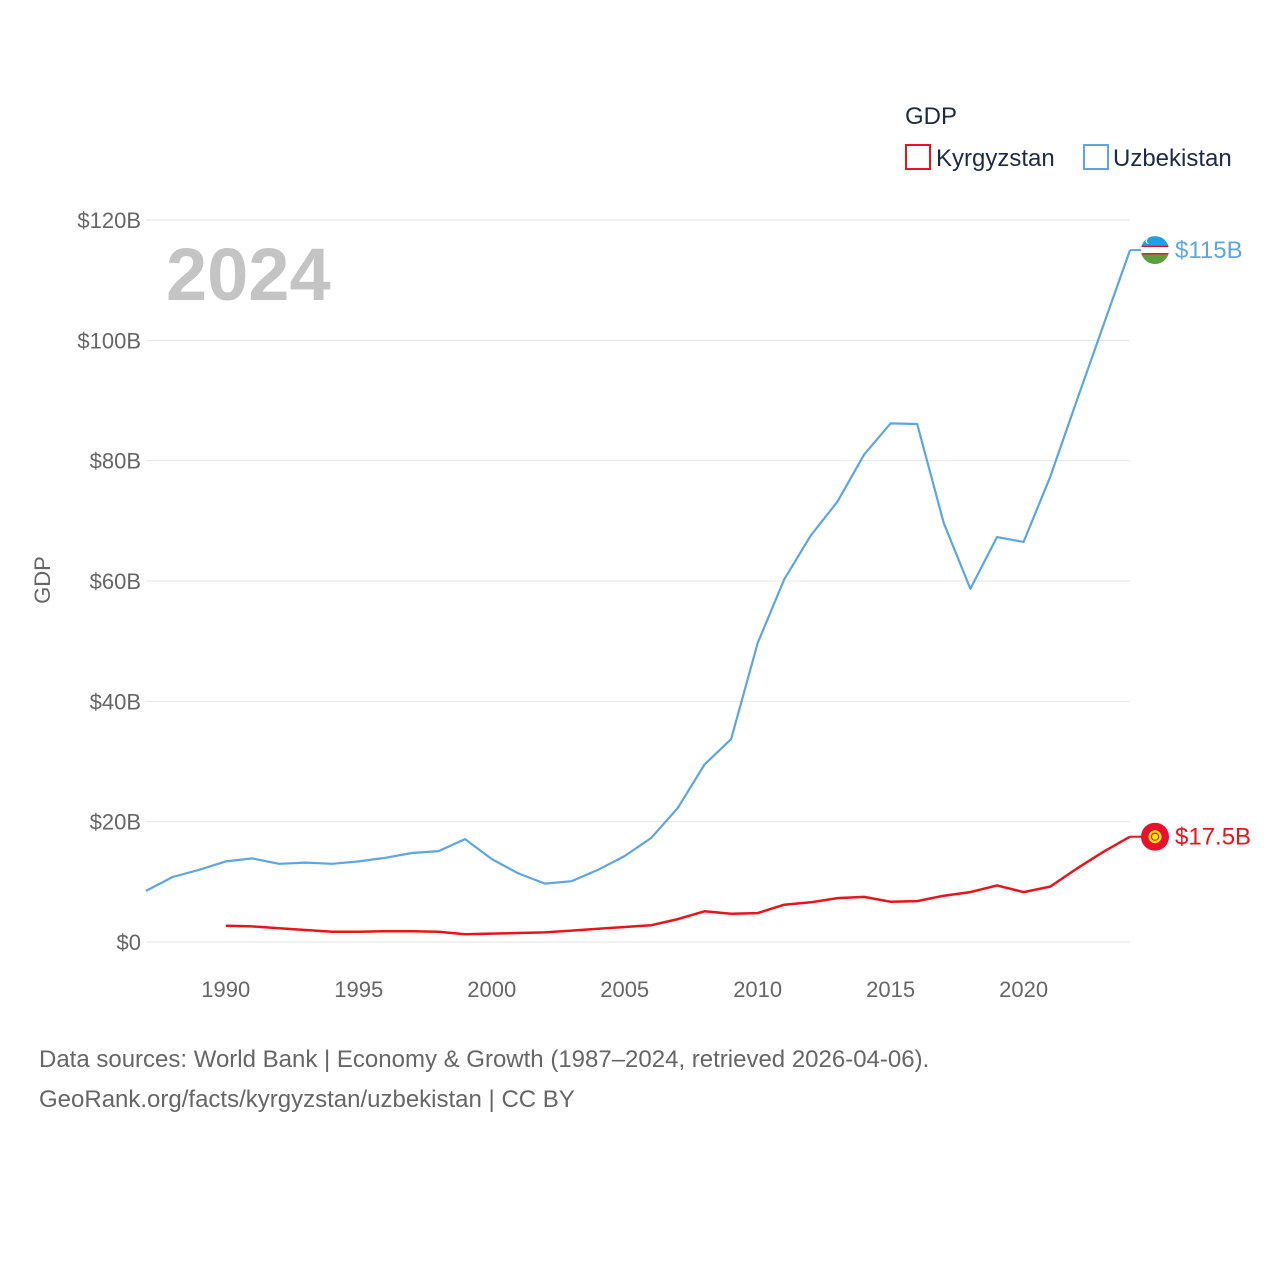 This screenshot has height=1280, width=1280. Describe the element at coordinates (890, 989) in the screenshot. I see `x-tick-label: 2015` at that location.